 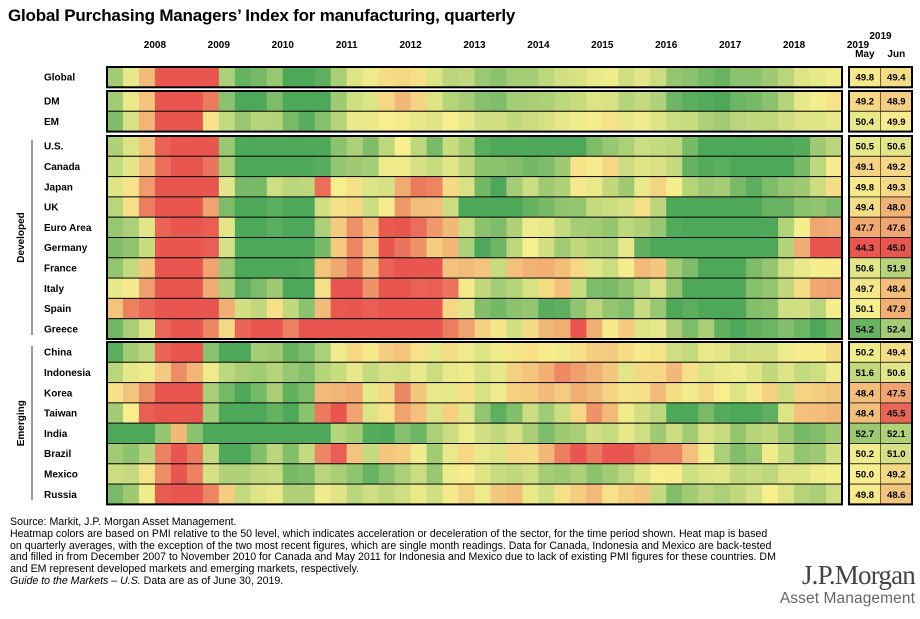 What do you see at coordinates (896, 373) in the screenshot?
I see `recent-value-label: 50.6` at bounding box center [896, 373].